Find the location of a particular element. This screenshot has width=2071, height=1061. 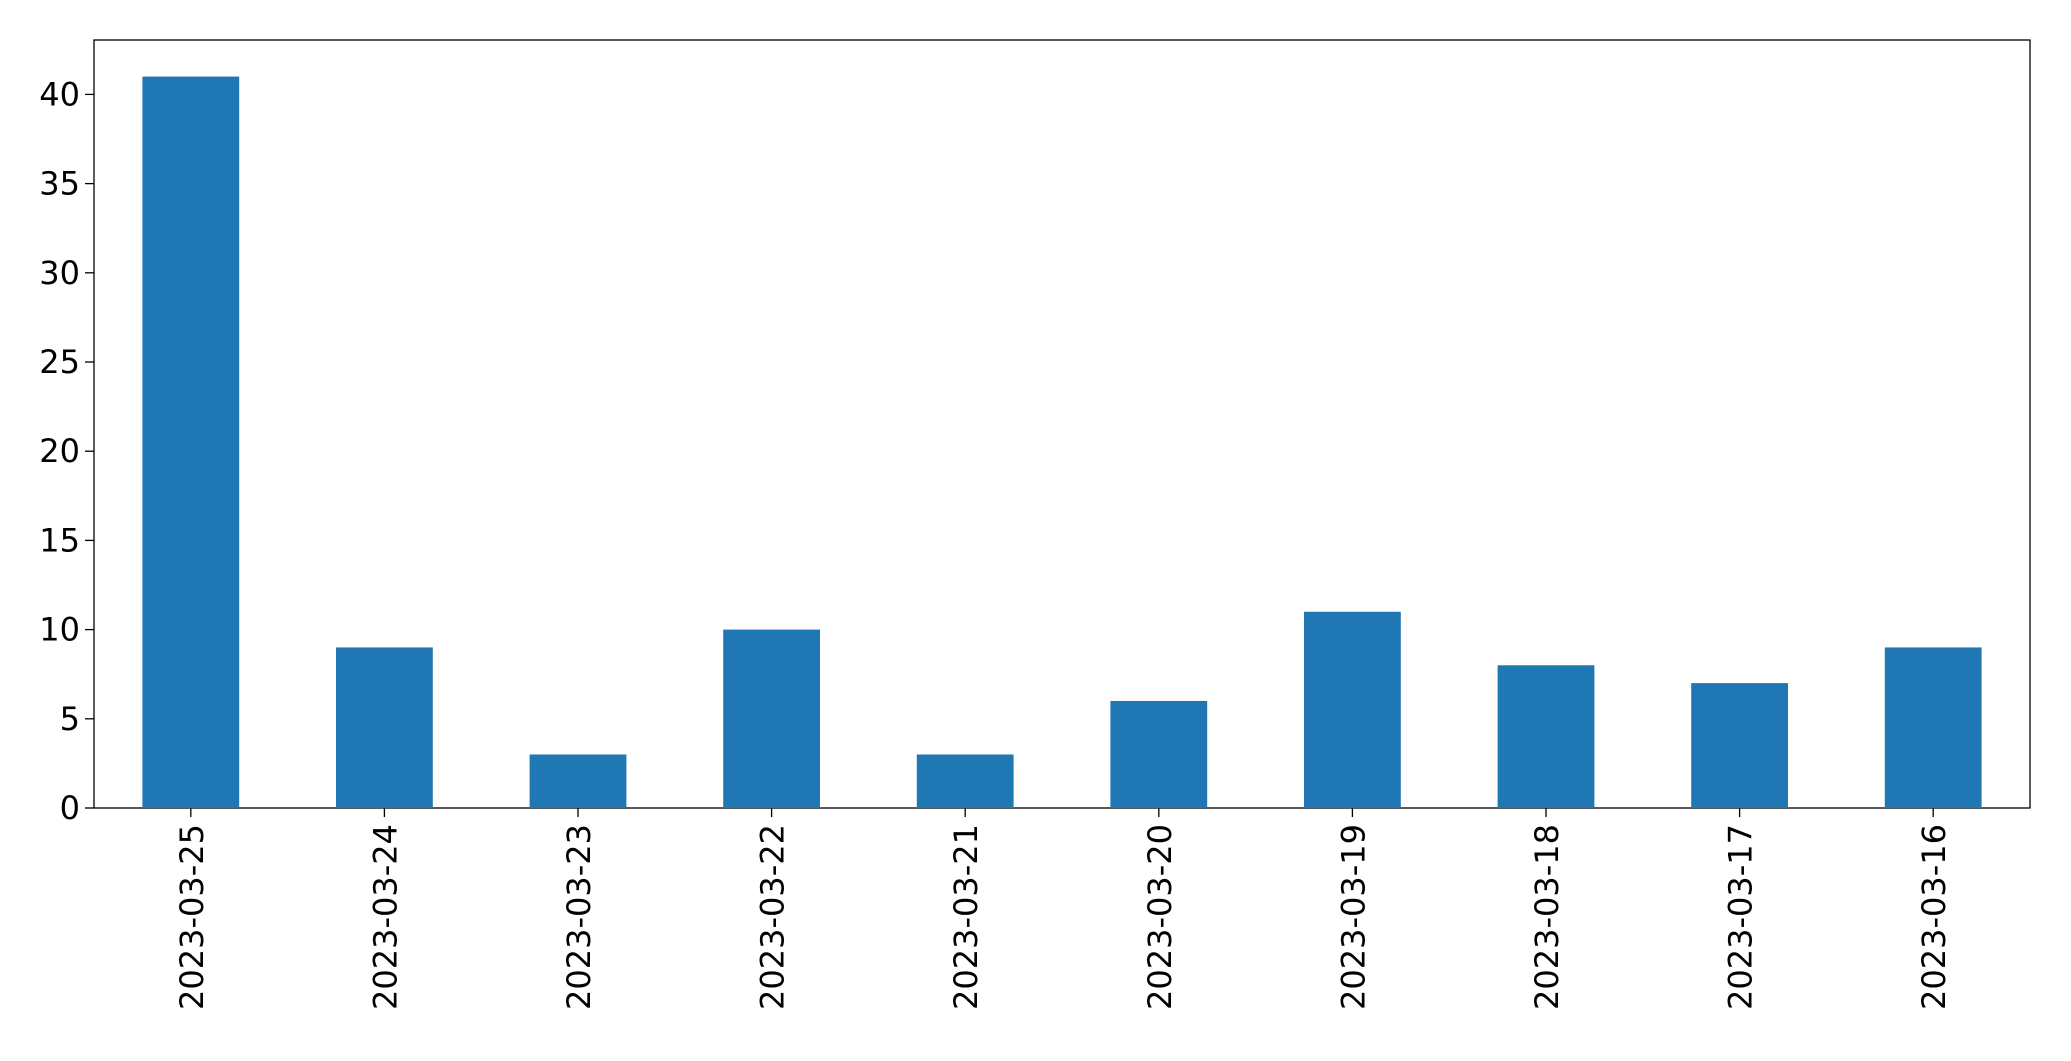

y-tick-label: 25 is located at coordinates (59, 362).